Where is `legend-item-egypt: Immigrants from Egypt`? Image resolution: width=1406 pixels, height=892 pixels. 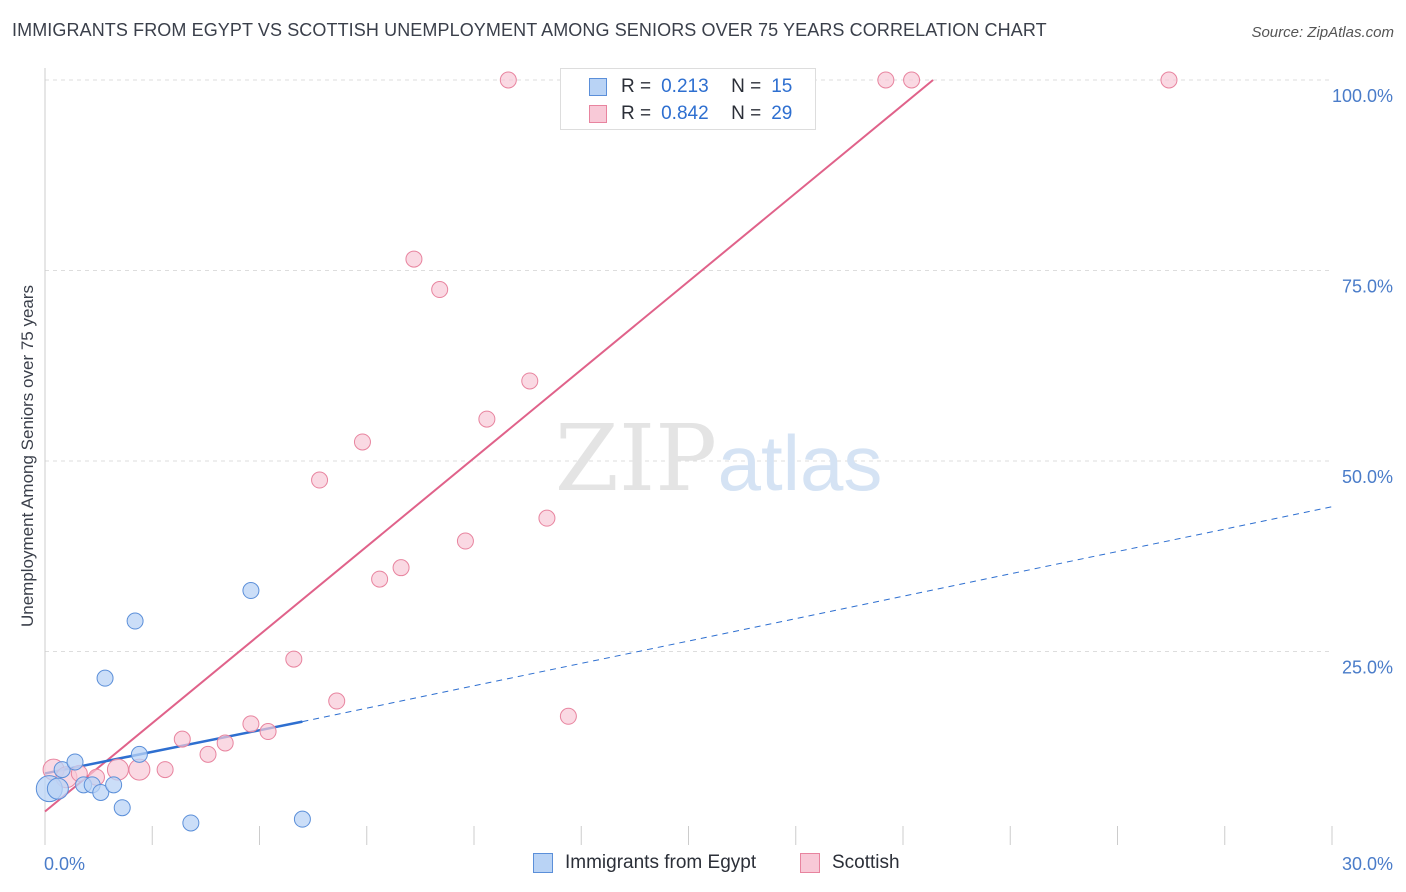
legend-item-egypt: Immigrants from Egypt is located at coordinates (644, 863).